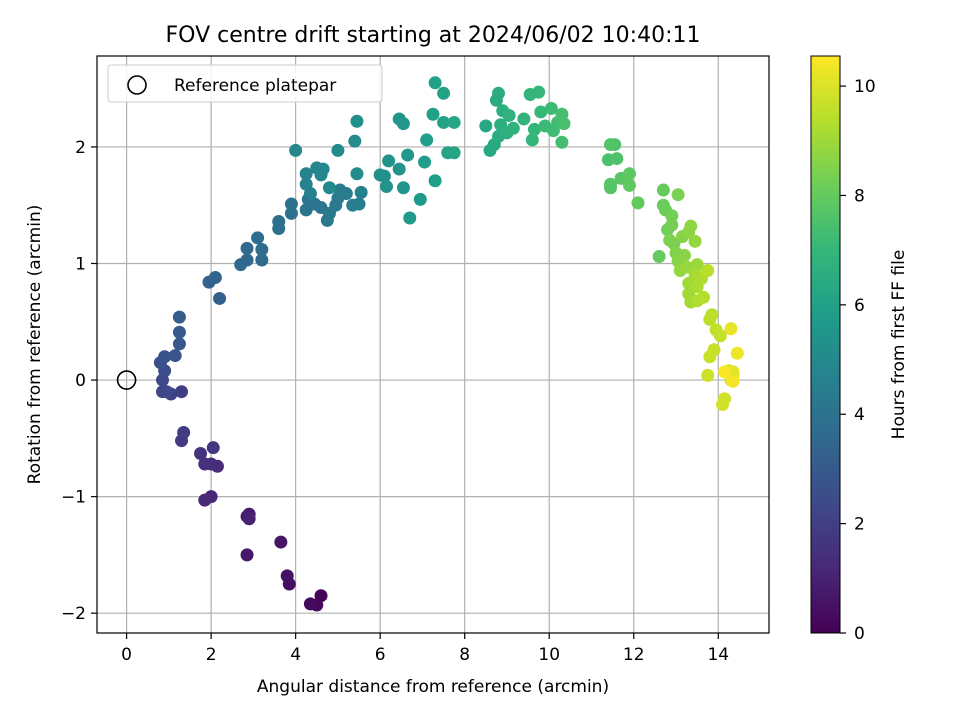 The image size is (960, 720). What do you see at coordinates (865, 87) in the screenshot?
I see `colorbar-tick-label: 10` at bounding box center [865, 87].